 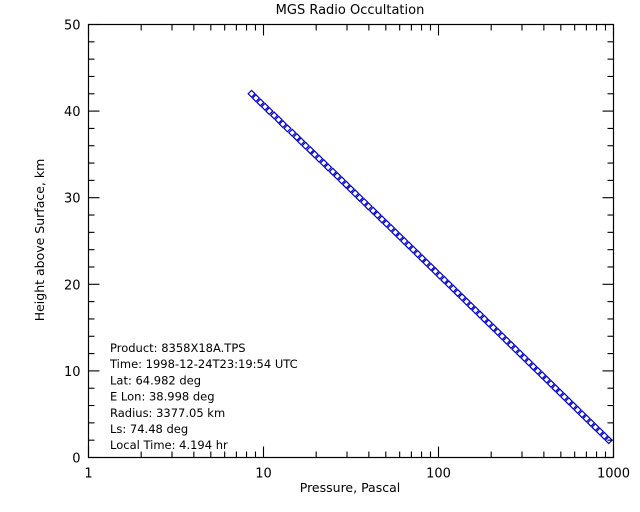 What do you see at coordinates (149, 429) in the screenshot?
I see `annotation-line: Ls: 74.48 deg` at bounding box center [149, 429].